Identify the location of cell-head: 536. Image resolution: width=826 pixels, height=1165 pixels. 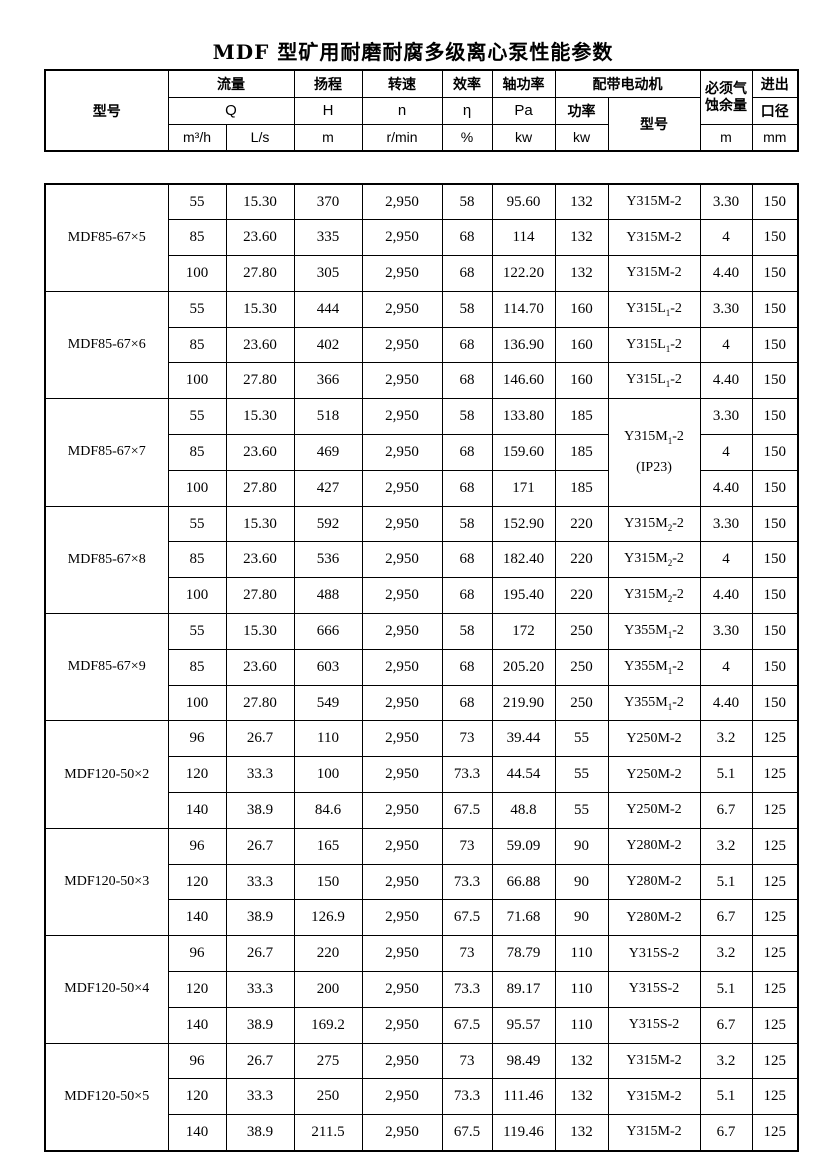
(328, 560).